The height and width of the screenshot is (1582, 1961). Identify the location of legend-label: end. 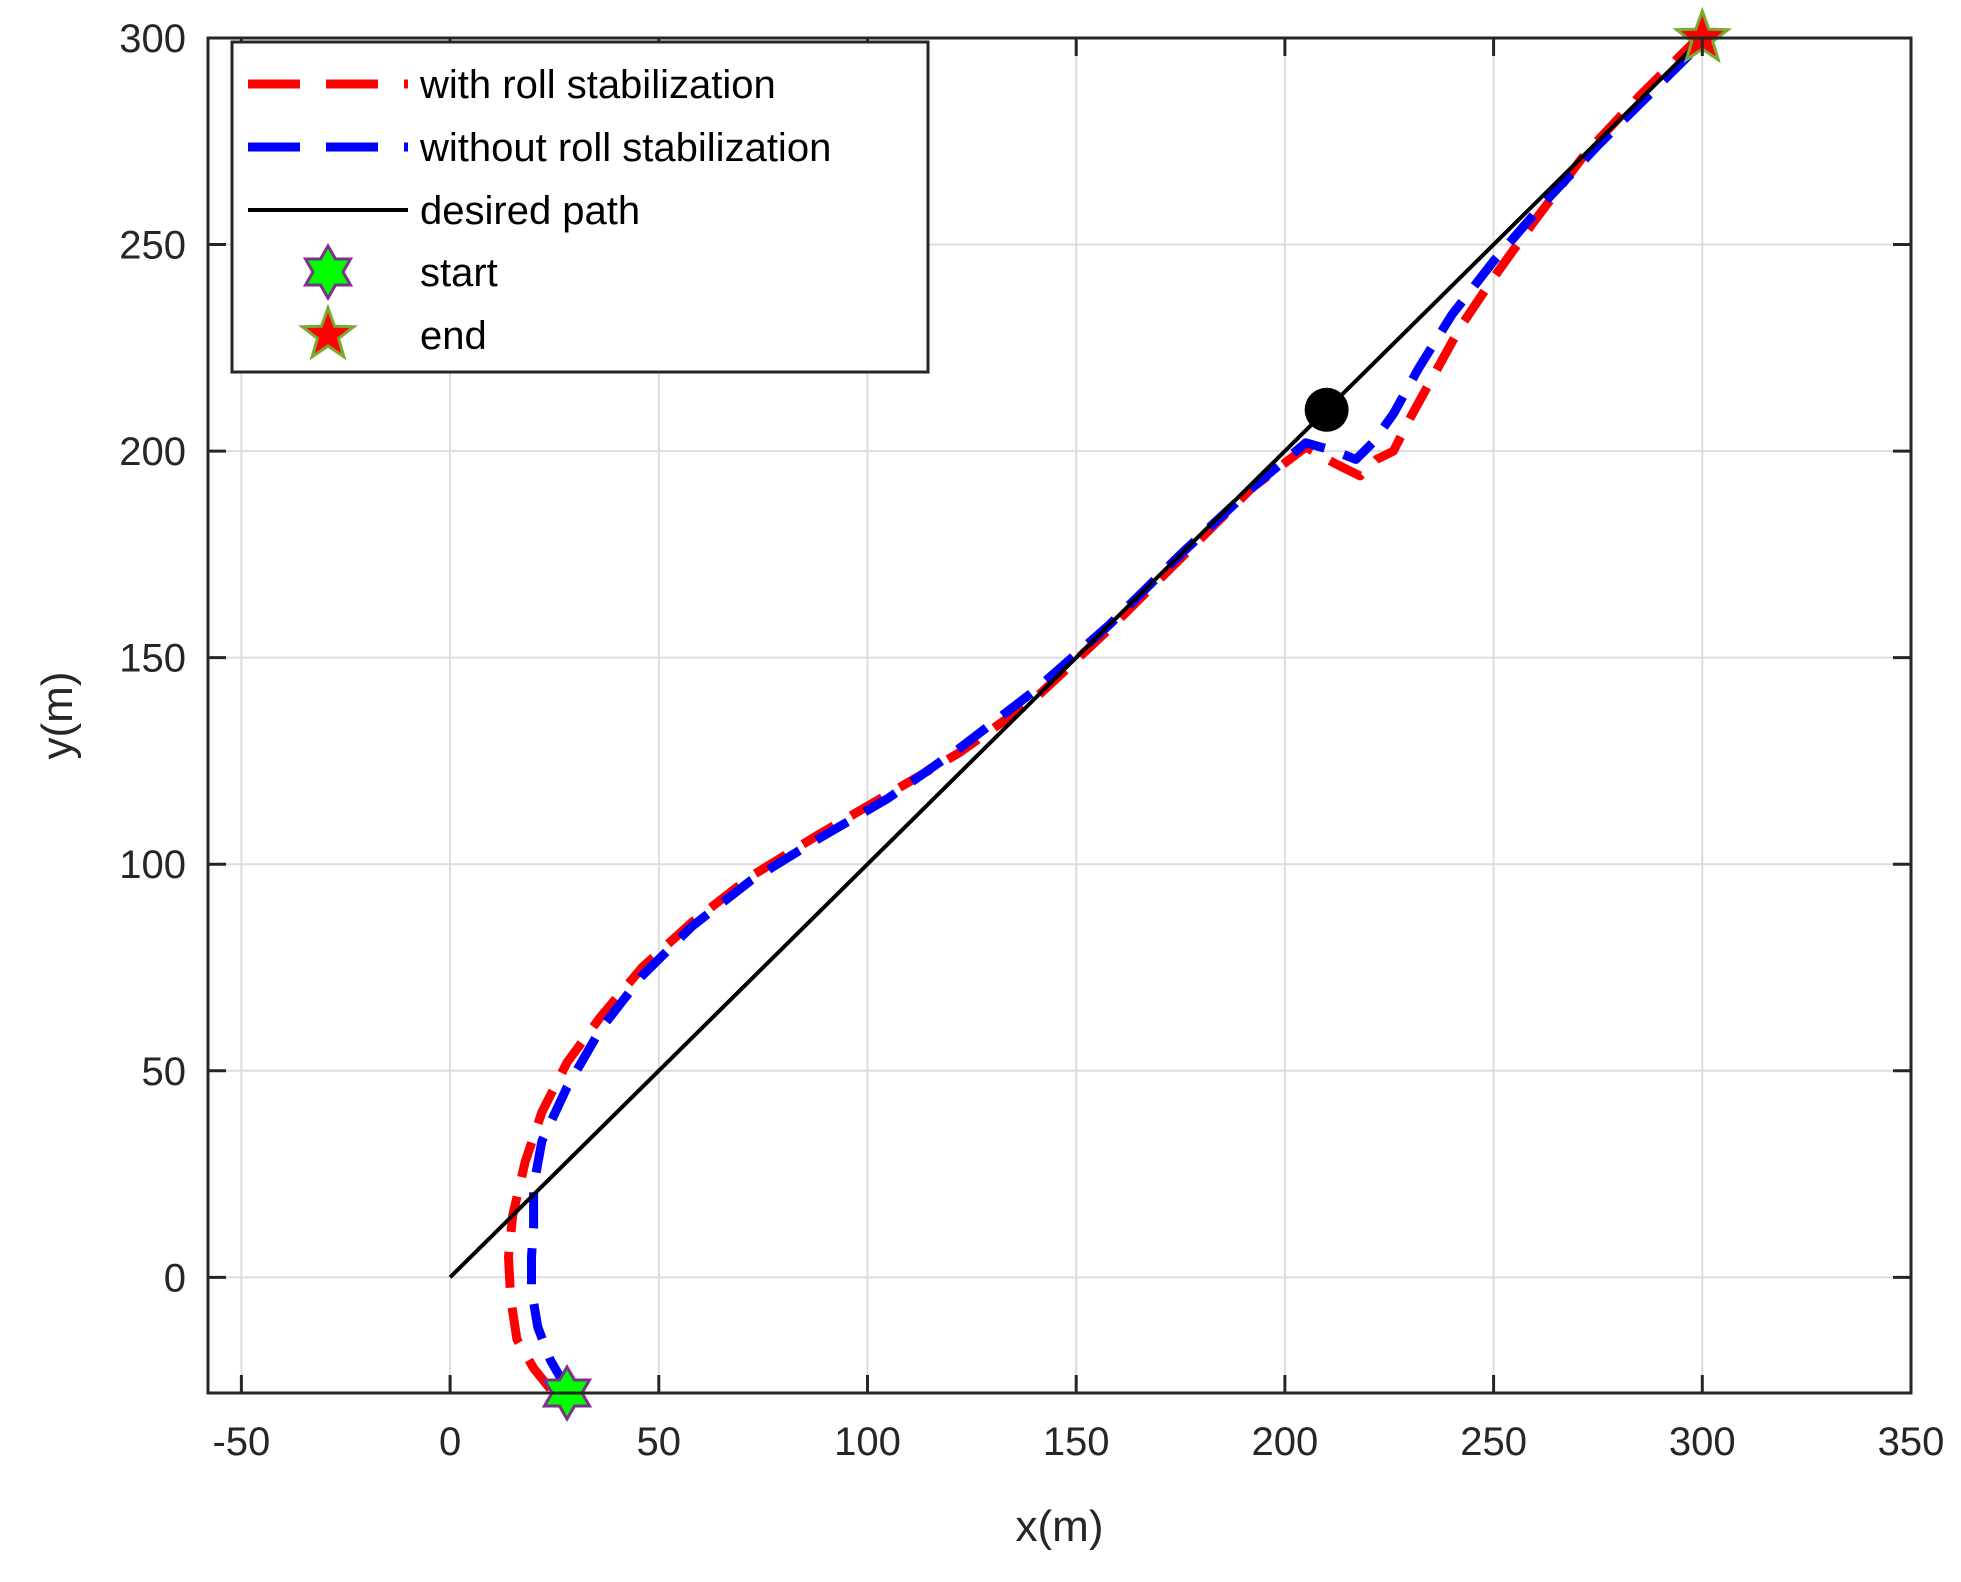
(453, 336).